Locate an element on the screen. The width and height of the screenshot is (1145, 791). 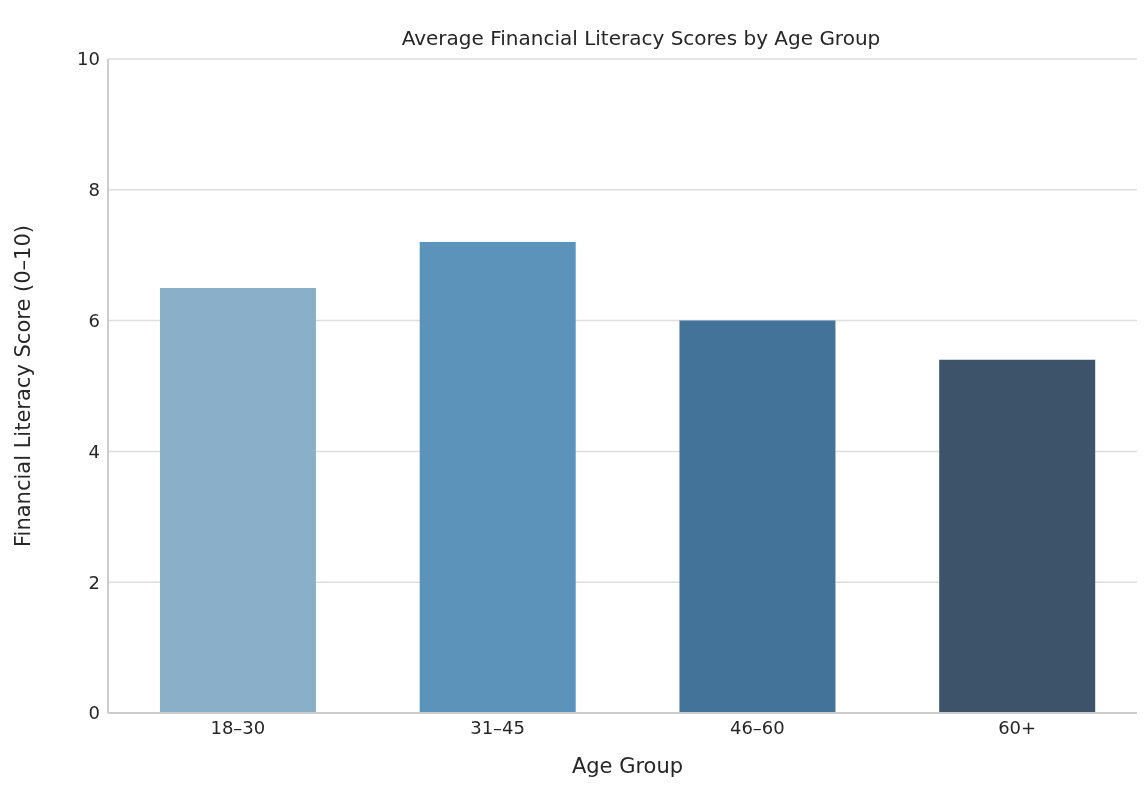
y-tick-label: 6 is located at coordinates (94, 320).